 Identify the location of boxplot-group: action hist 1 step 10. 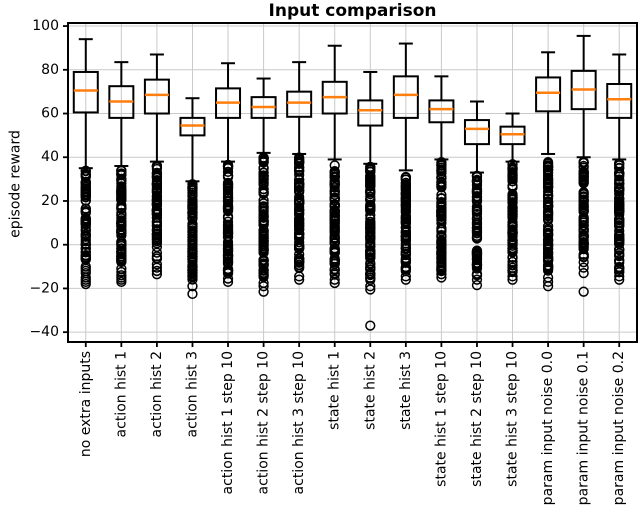
(228, 278).